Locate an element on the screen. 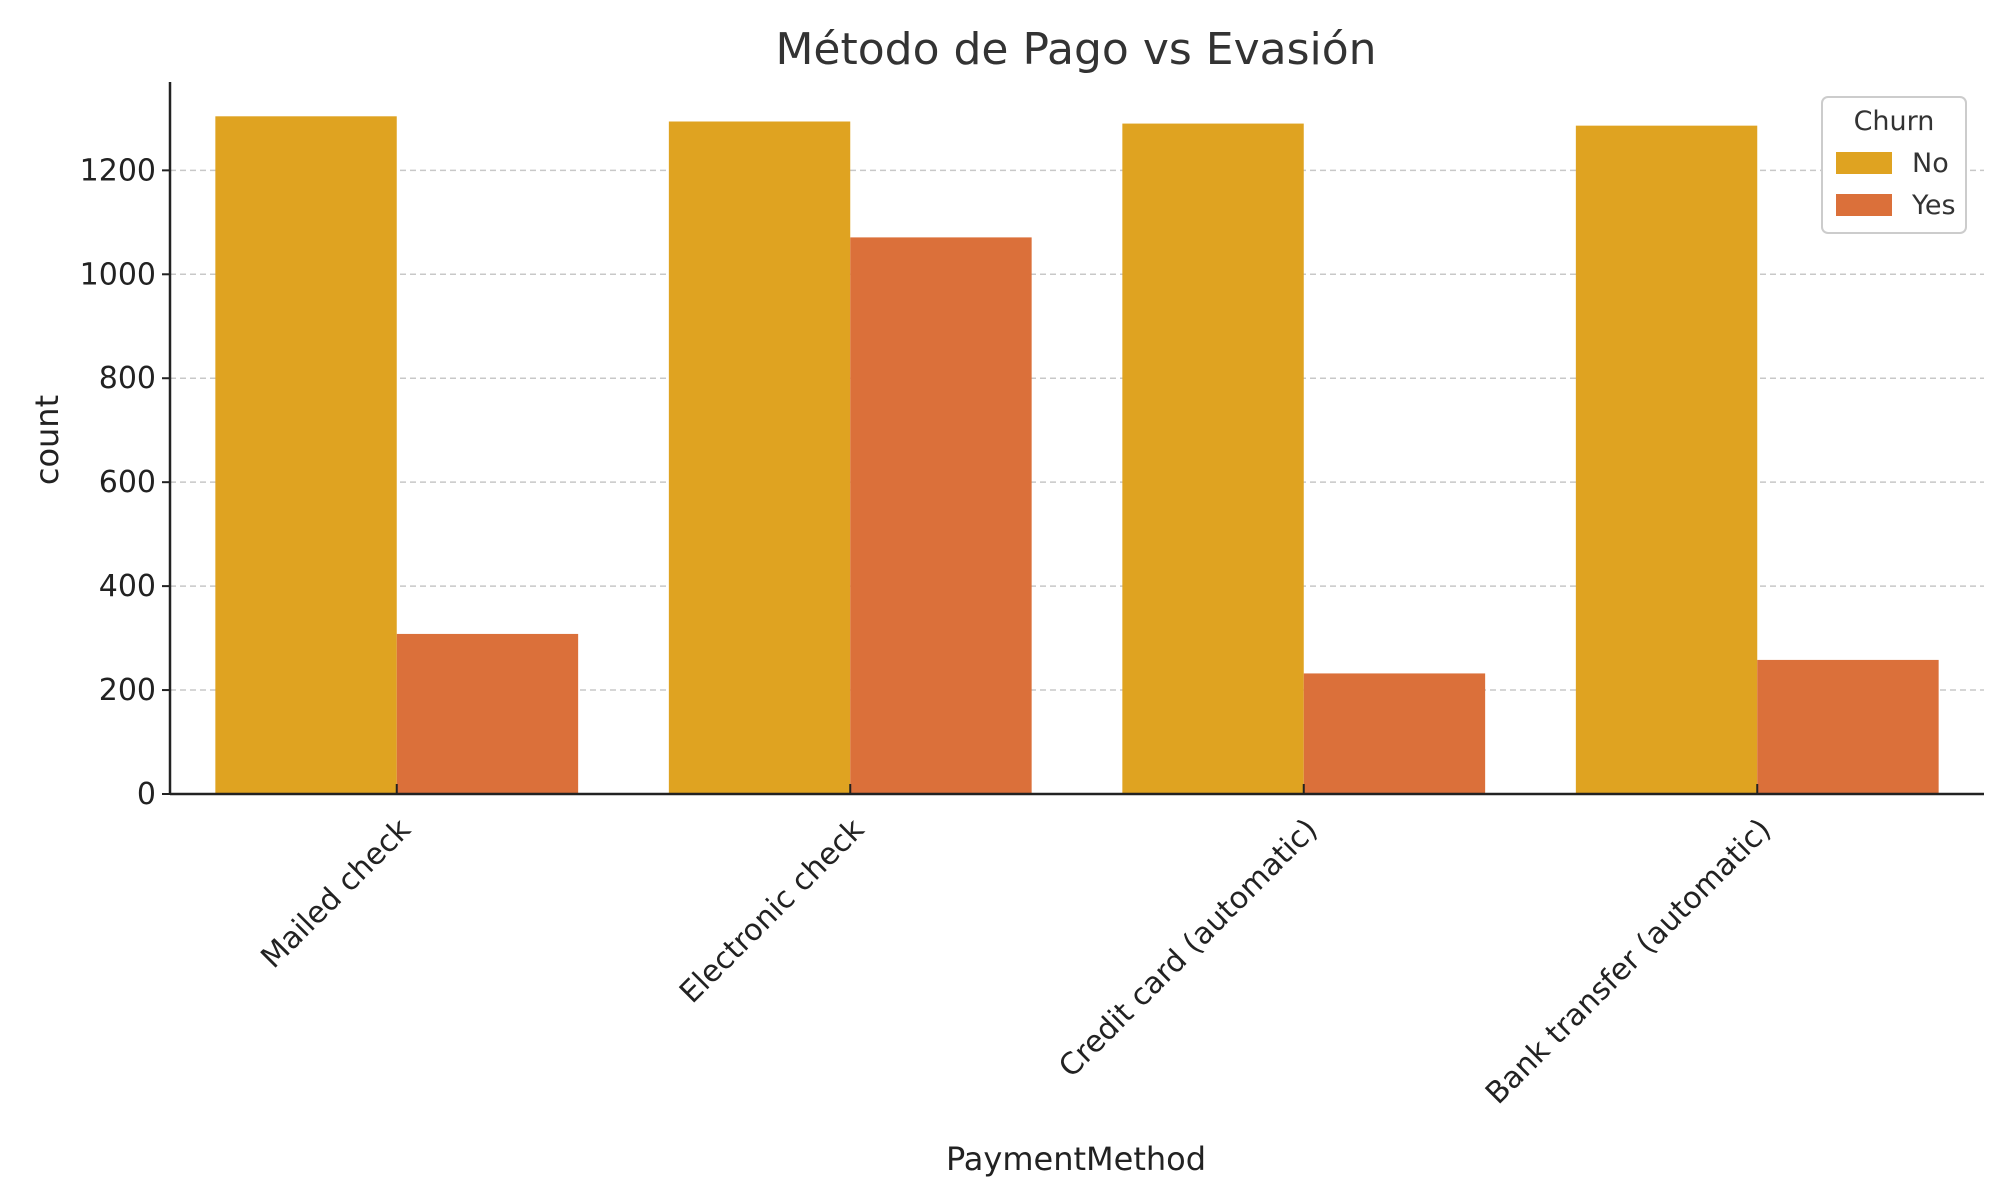  y-tick-label: 200 is located at coordinates (127, 690).